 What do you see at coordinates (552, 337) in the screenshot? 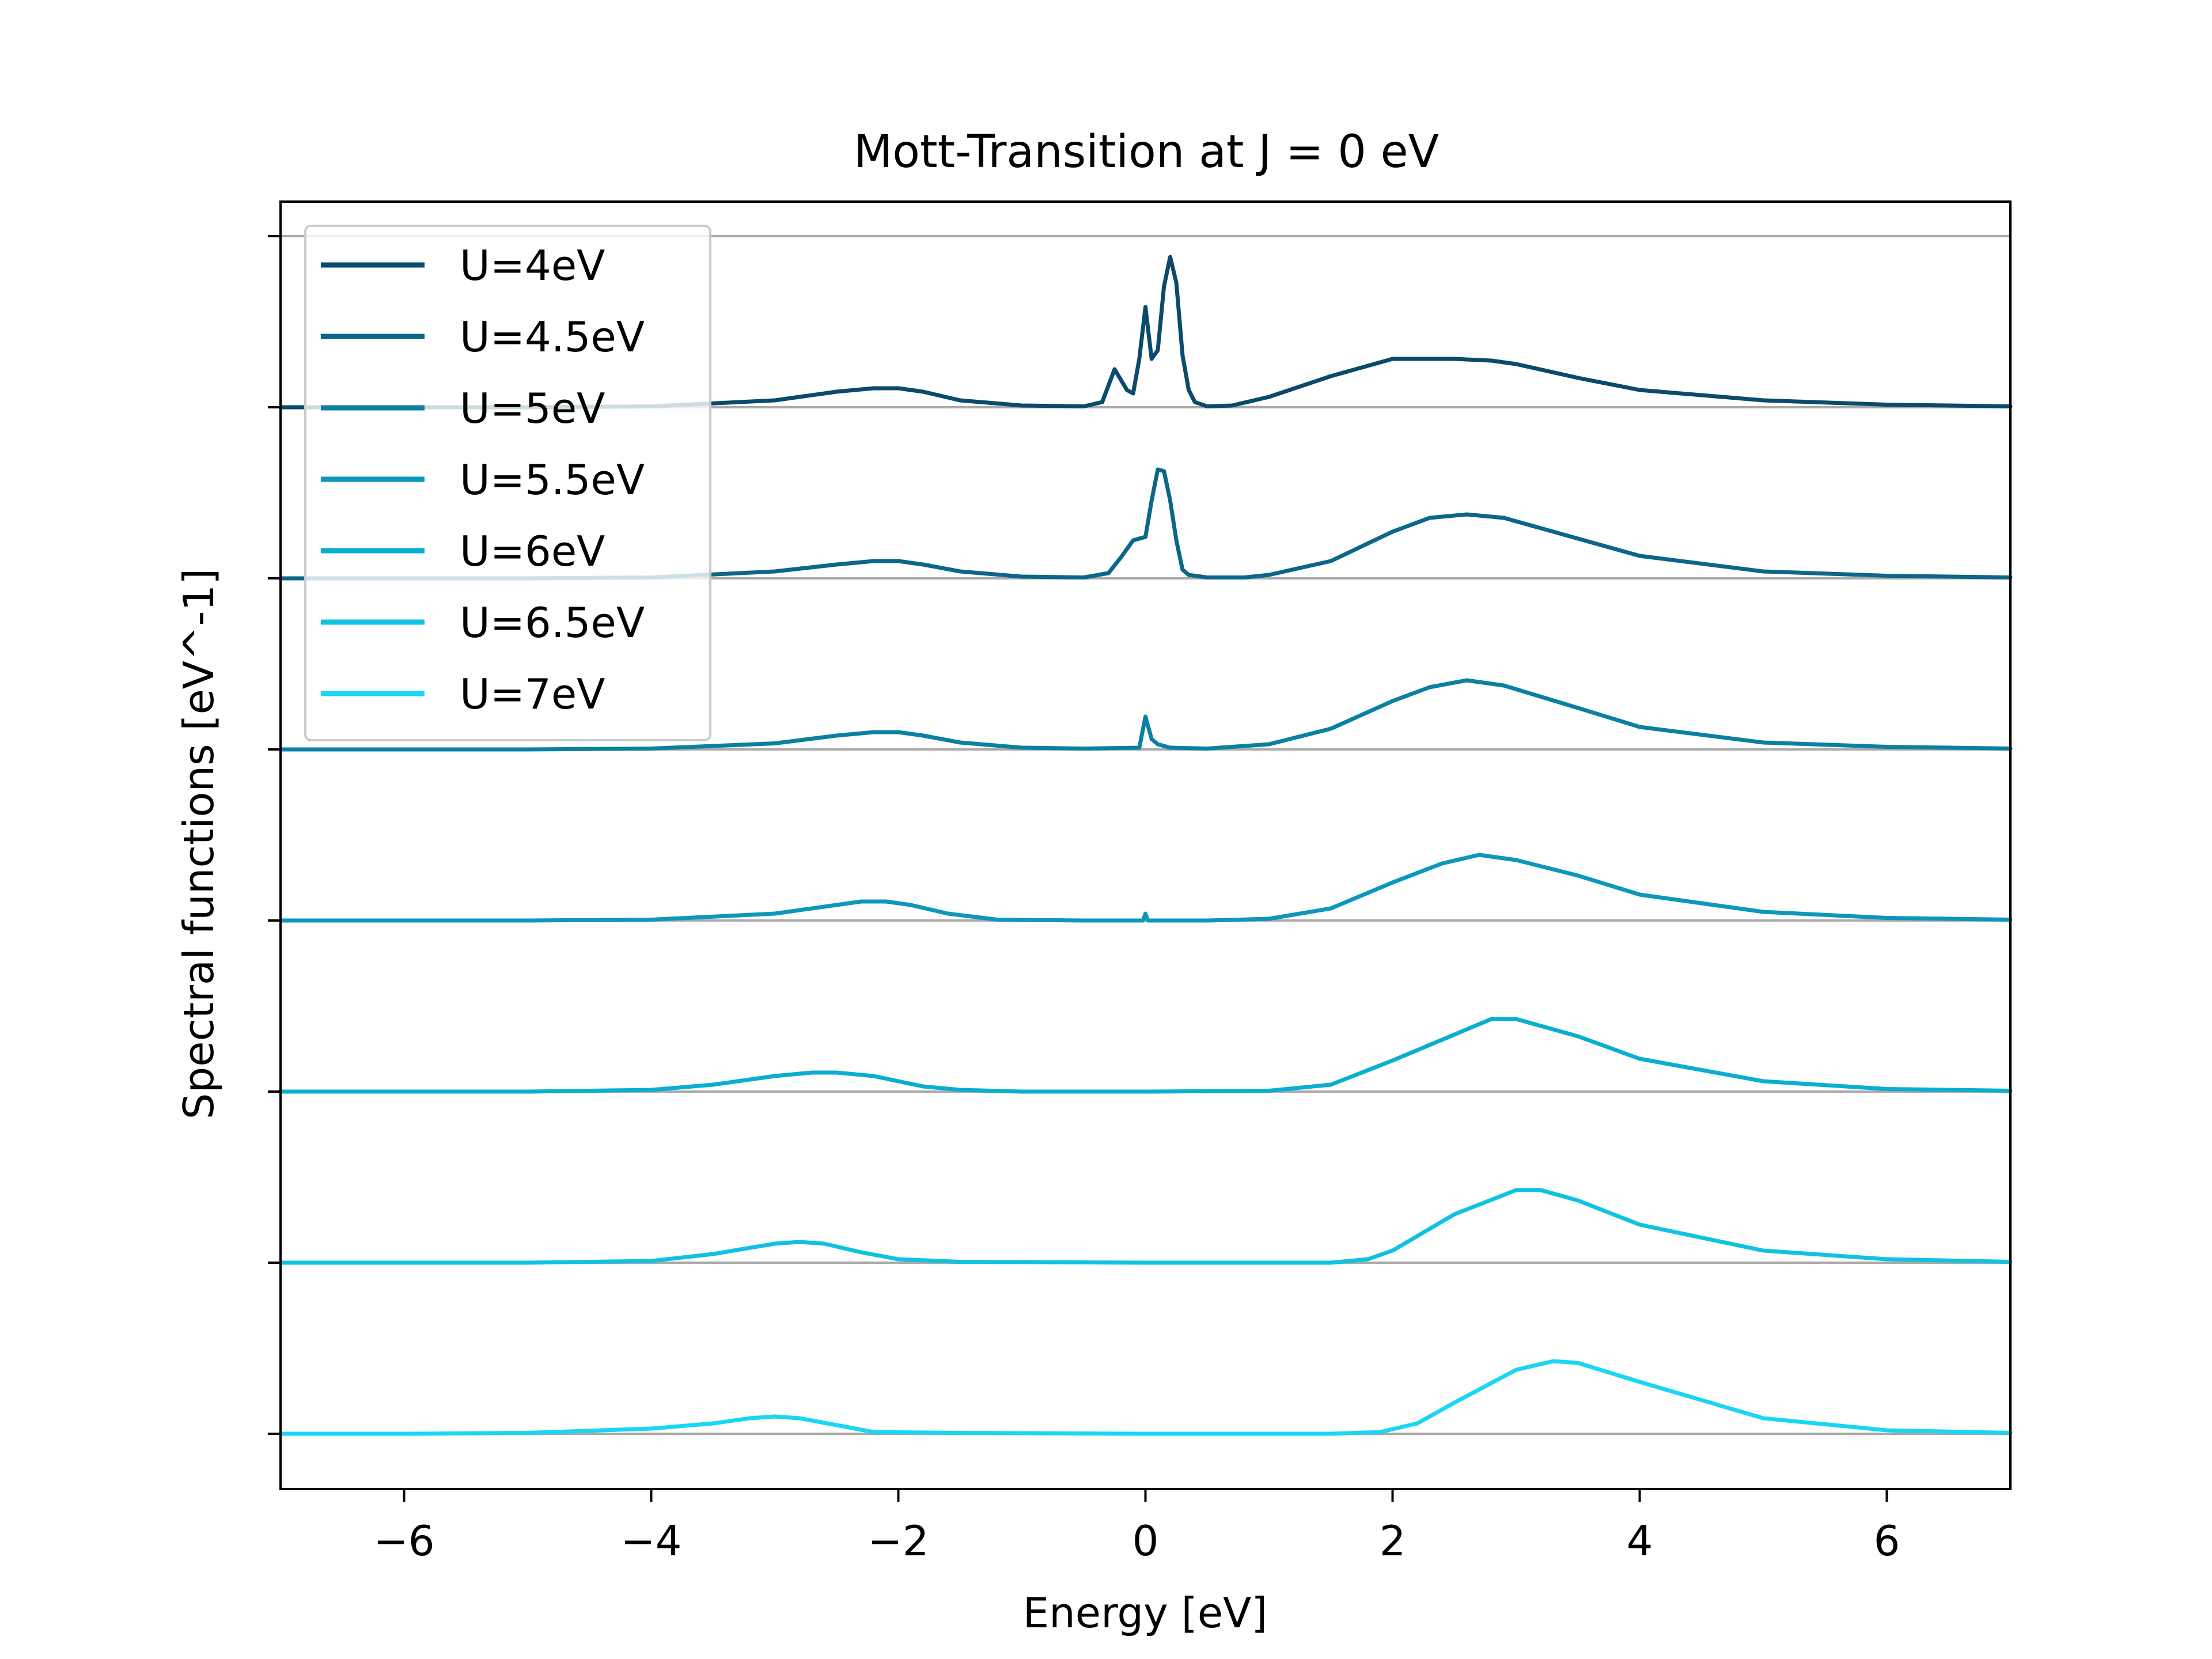
I see `legend-label: U=4.5eV` at bounding box center [552, 337].